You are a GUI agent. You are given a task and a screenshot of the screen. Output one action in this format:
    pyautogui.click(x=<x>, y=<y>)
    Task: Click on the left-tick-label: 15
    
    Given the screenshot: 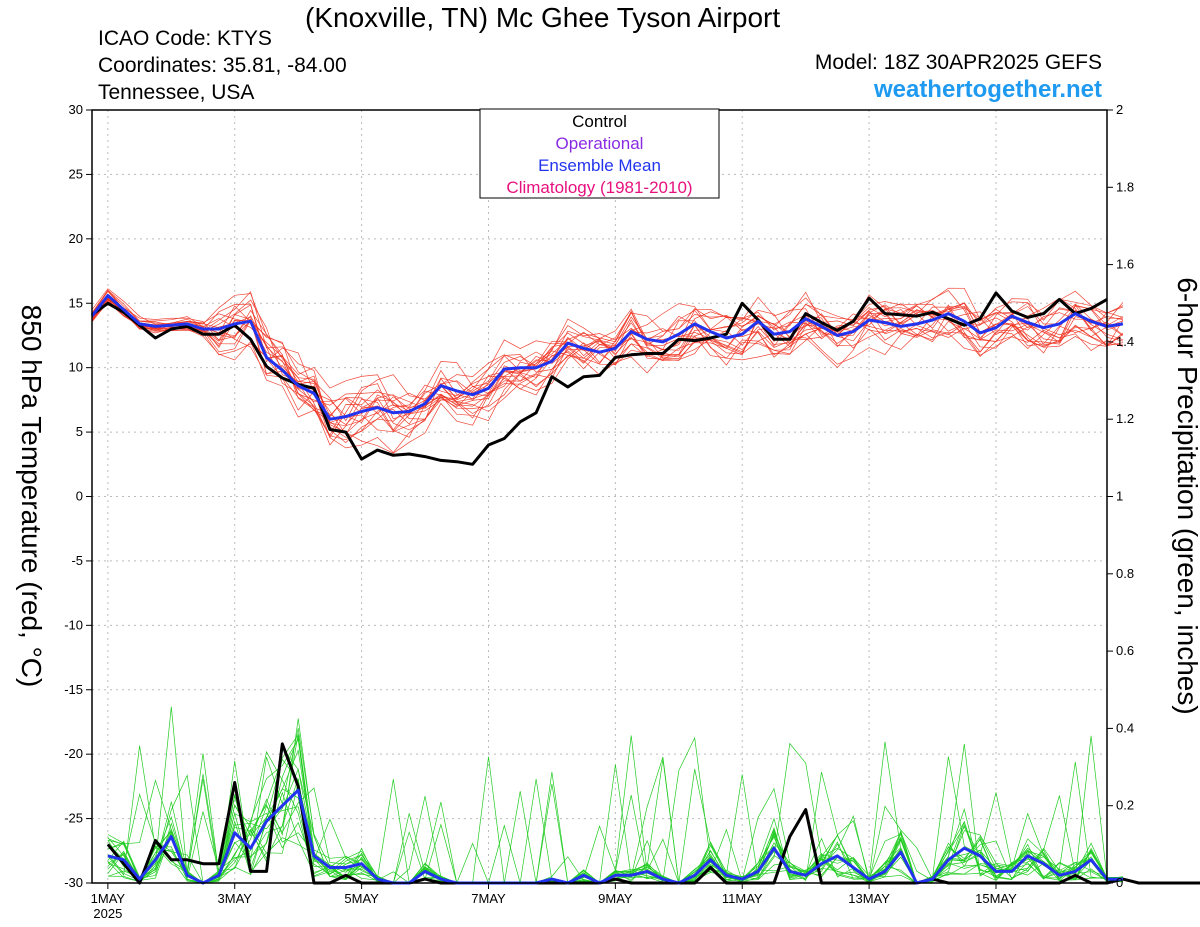 What is the action you would take?
    pyautogui.click(x=76, y=302)
    